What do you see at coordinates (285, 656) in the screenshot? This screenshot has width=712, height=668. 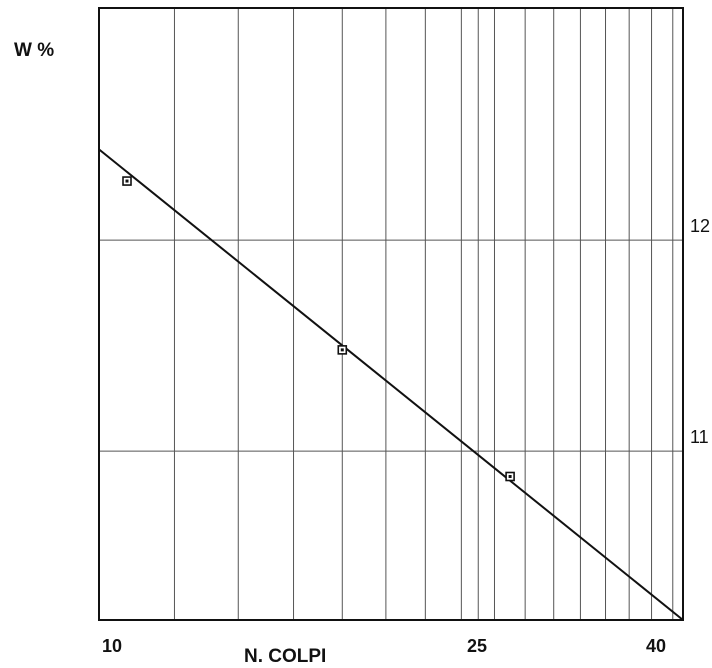 I see `x-axis-label: N. COLPI` at bounding box center [285, 656].